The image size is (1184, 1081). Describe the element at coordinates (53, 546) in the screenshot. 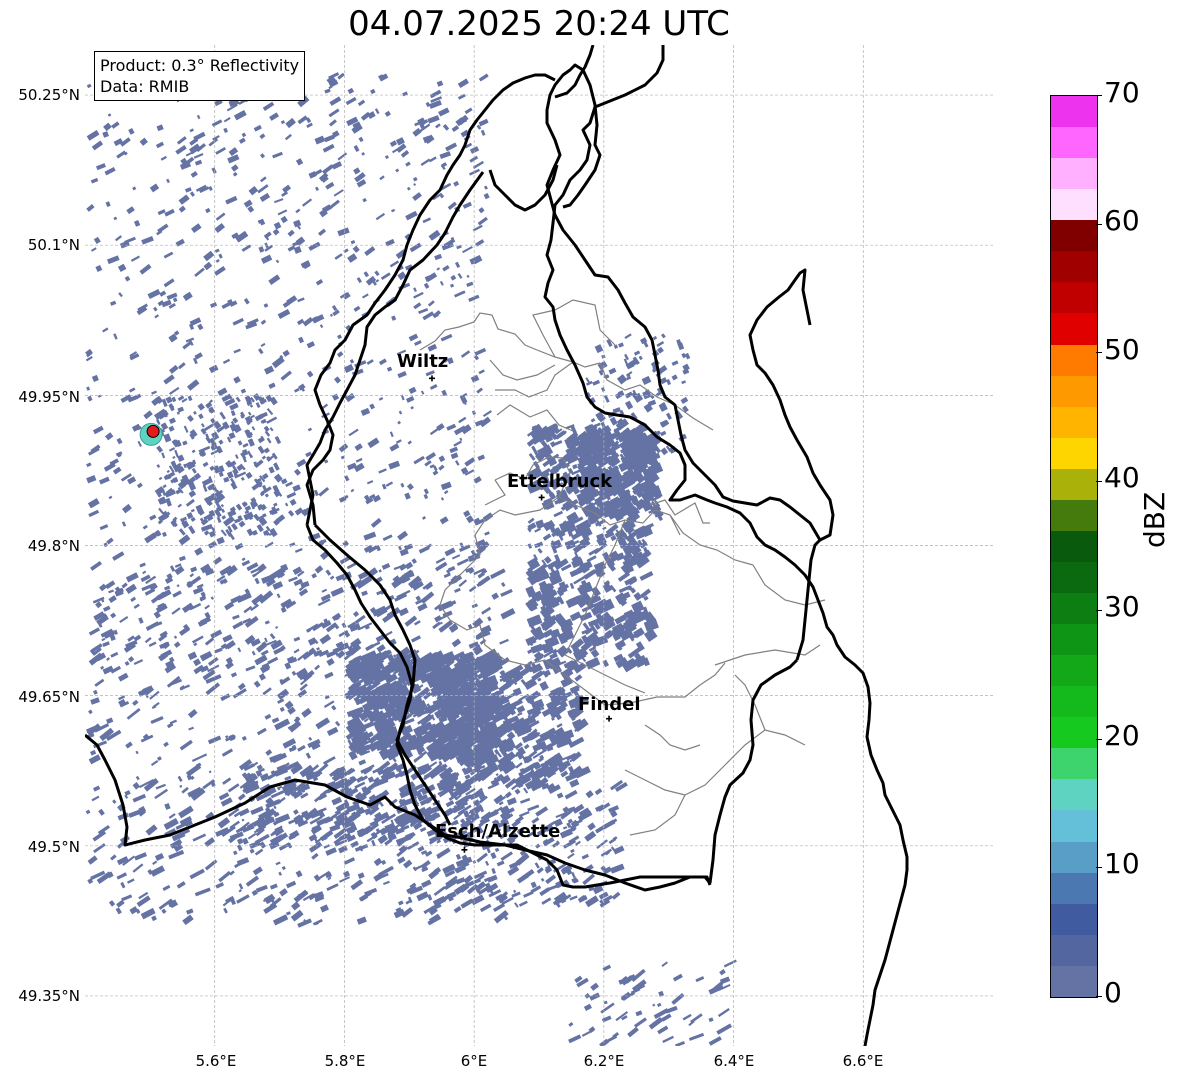

I see `lat-label-49-8: 49.8°N` at that location.